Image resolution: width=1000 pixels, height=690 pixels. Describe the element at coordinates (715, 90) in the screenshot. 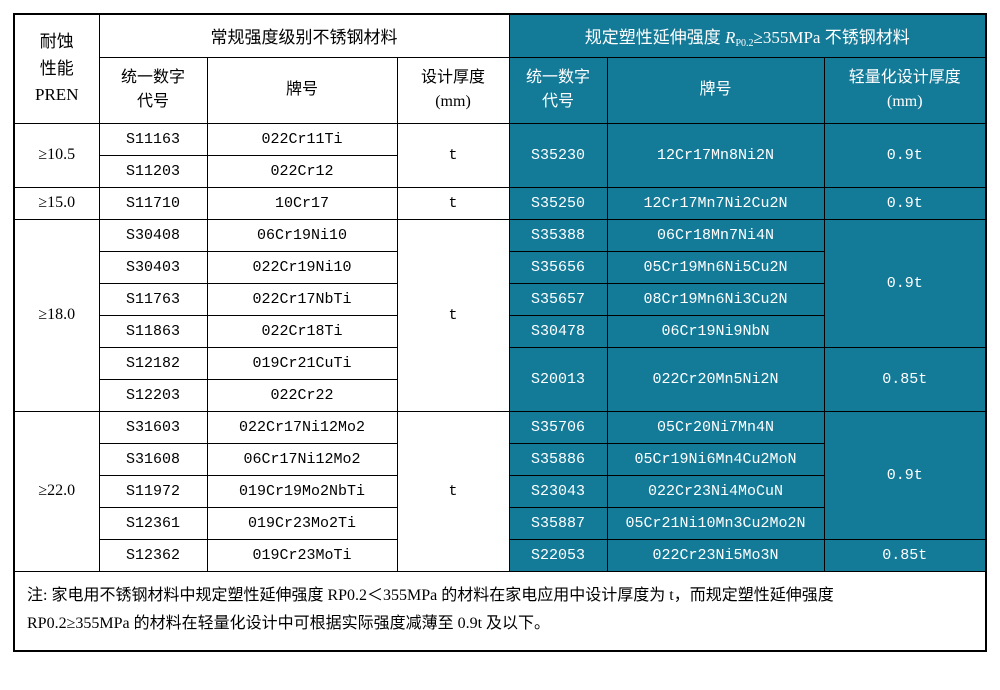

I see `col-header-grade-right: 牌号` at that location.